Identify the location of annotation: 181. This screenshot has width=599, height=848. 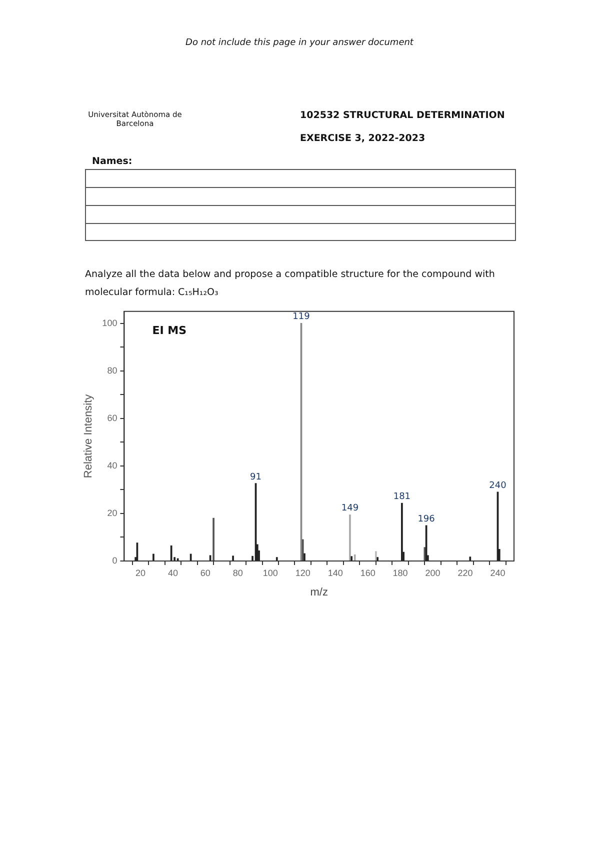
(402, 497).